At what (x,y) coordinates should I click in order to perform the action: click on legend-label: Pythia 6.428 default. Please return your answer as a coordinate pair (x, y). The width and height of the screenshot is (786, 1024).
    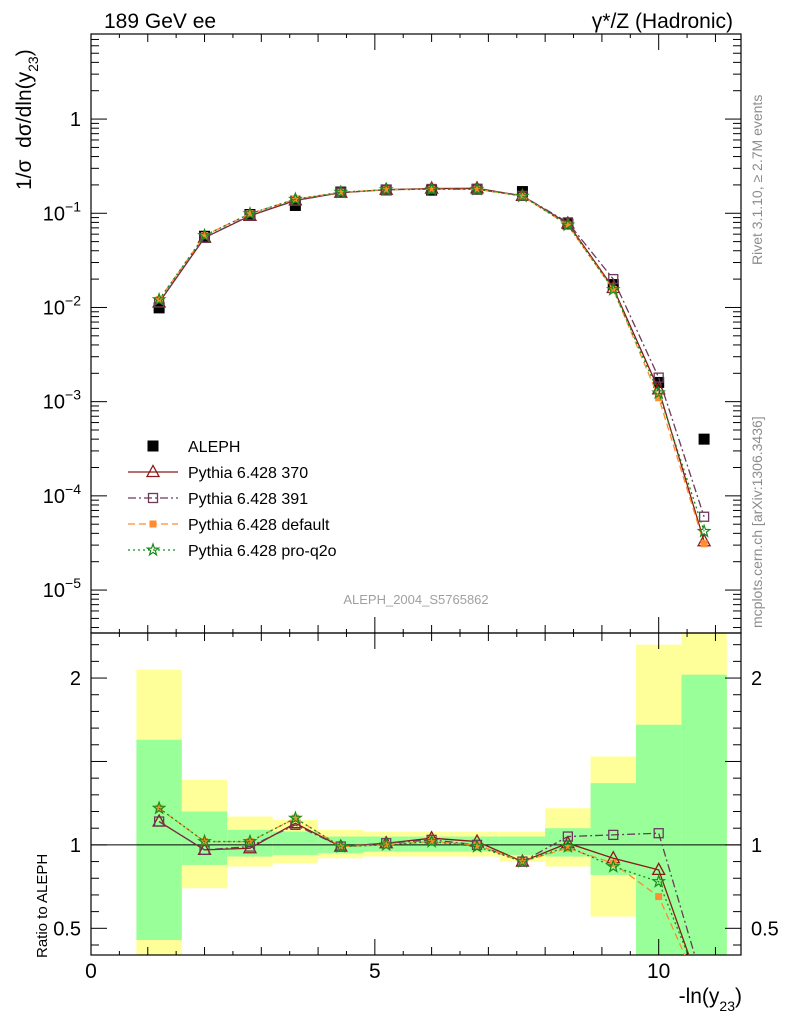
    Looking at the image, I should click on (259, 525).